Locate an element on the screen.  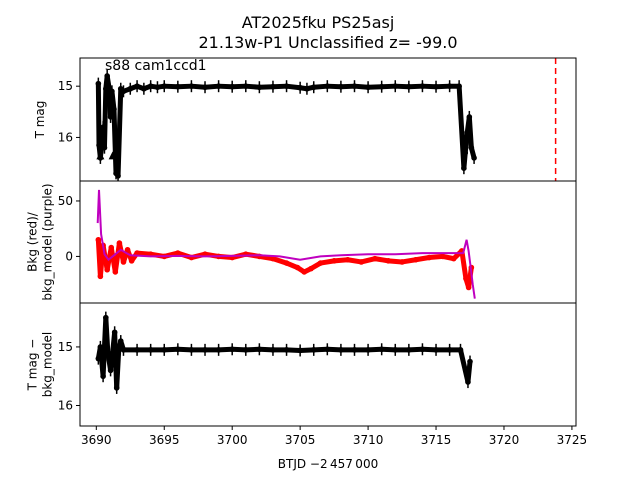
x-tick-label: 3720 is located at coordinates (504, 440).